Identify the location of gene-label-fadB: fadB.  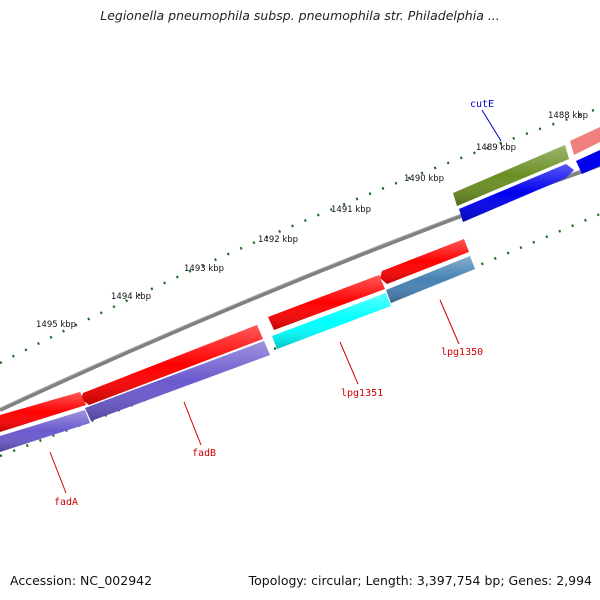
(204, 453).